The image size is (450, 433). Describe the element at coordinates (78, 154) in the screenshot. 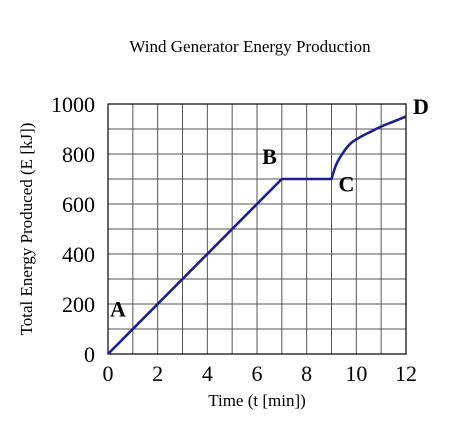

I see `y-tick-label: 800` at that location.